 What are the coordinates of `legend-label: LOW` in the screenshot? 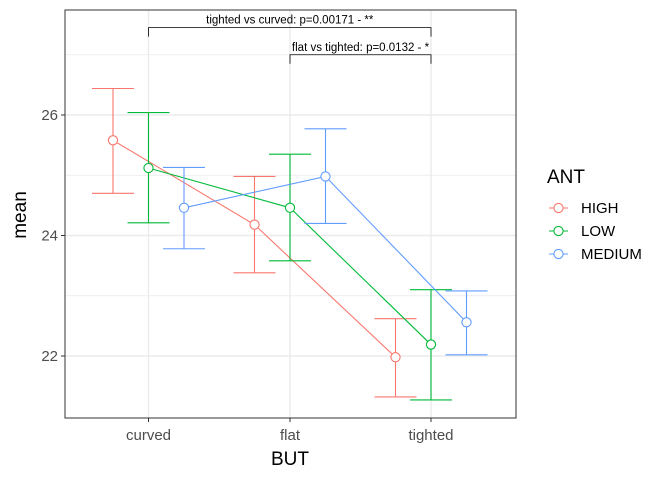 It's located at (598, 231).